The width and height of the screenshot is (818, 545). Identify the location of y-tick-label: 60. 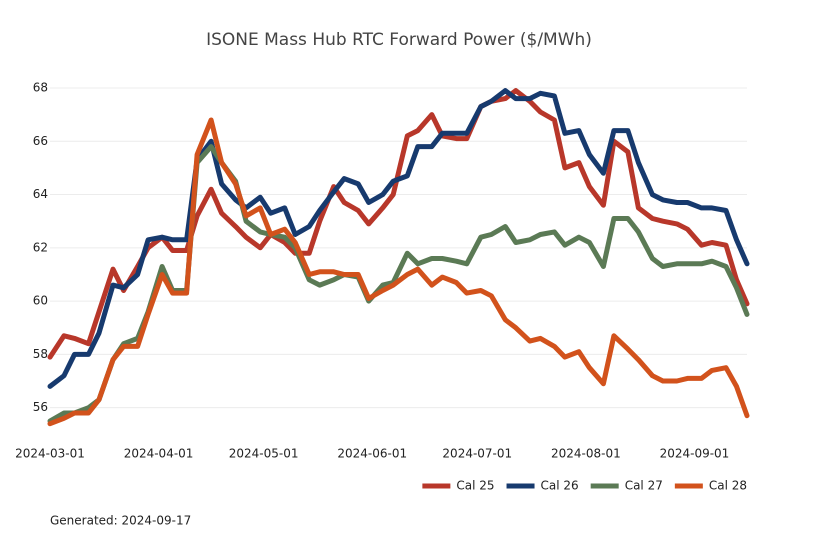
(40, 301).